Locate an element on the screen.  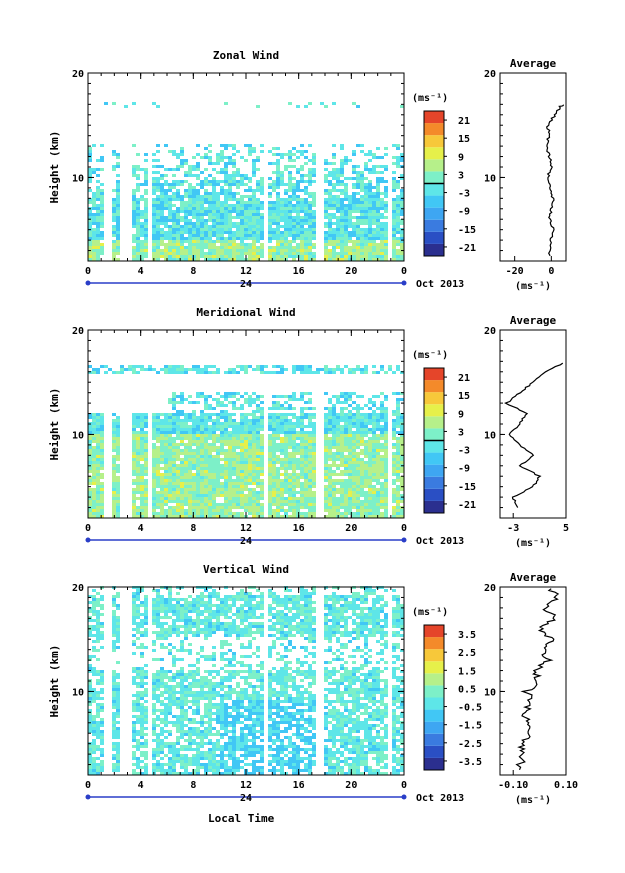
colorbar-tick-label: -15 is located at coordinates (467, 230).